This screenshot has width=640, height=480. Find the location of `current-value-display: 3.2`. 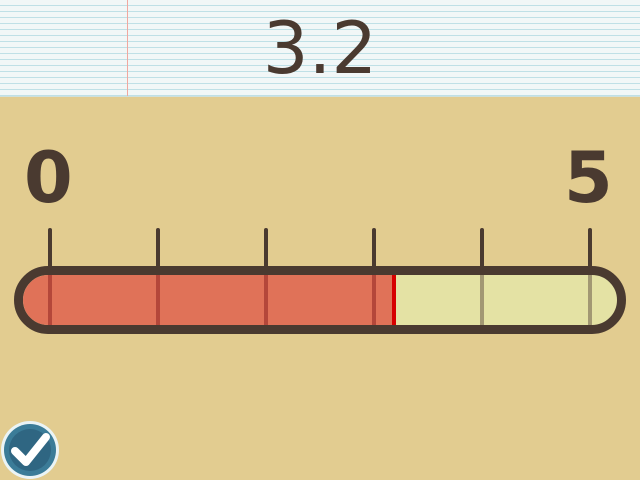

current-value-display: 3.2 is located at coordinates (320, 48).